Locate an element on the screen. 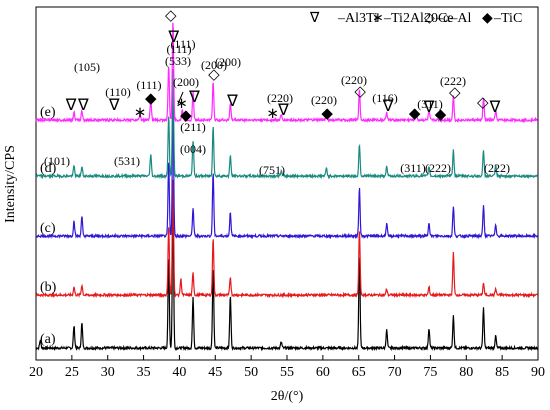 This screenshot has width=550, height=410. peak-annotation: (751) is located at coordinates (272, 170).